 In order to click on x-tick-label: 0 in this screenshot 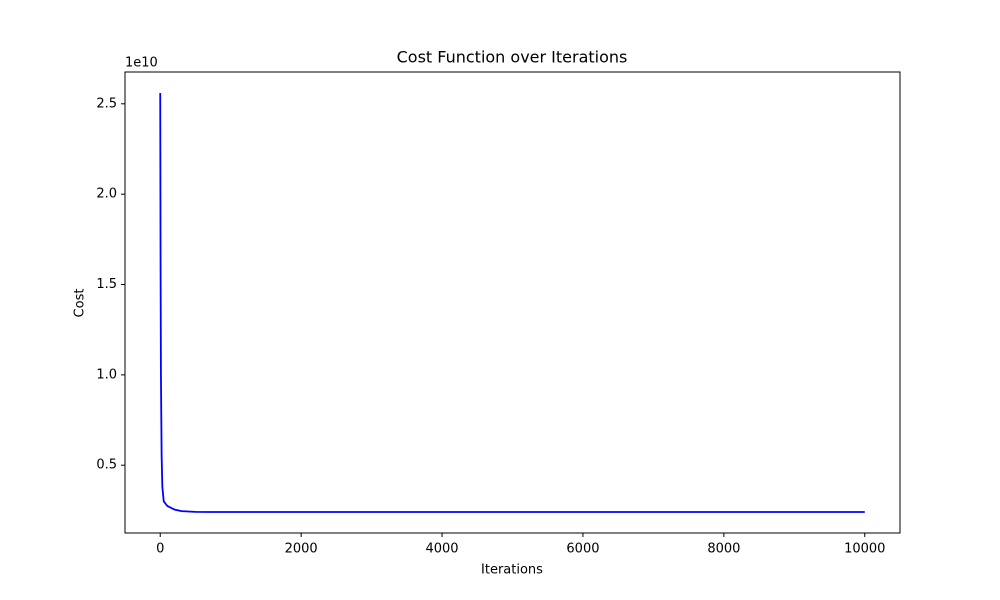, I will do `click(160, 549)`.